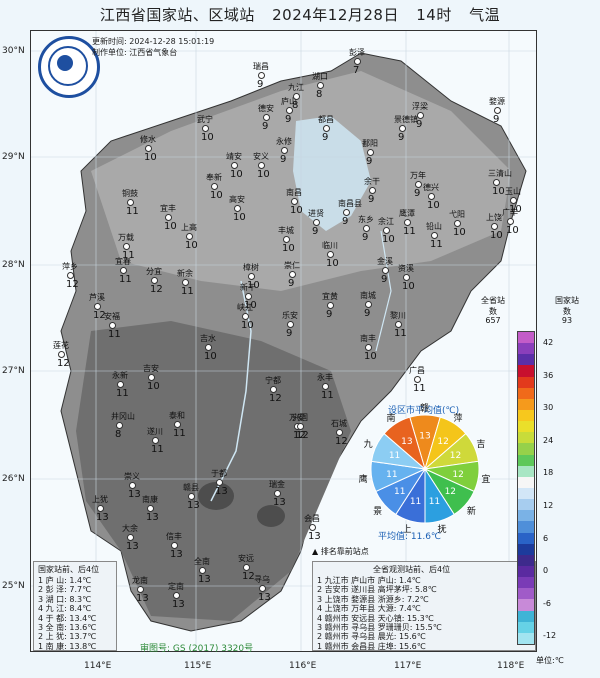  What do you see at coordinates (485, 15) in the screenshot?
I see `title-element: 气温` at bounding box center [485, 15].